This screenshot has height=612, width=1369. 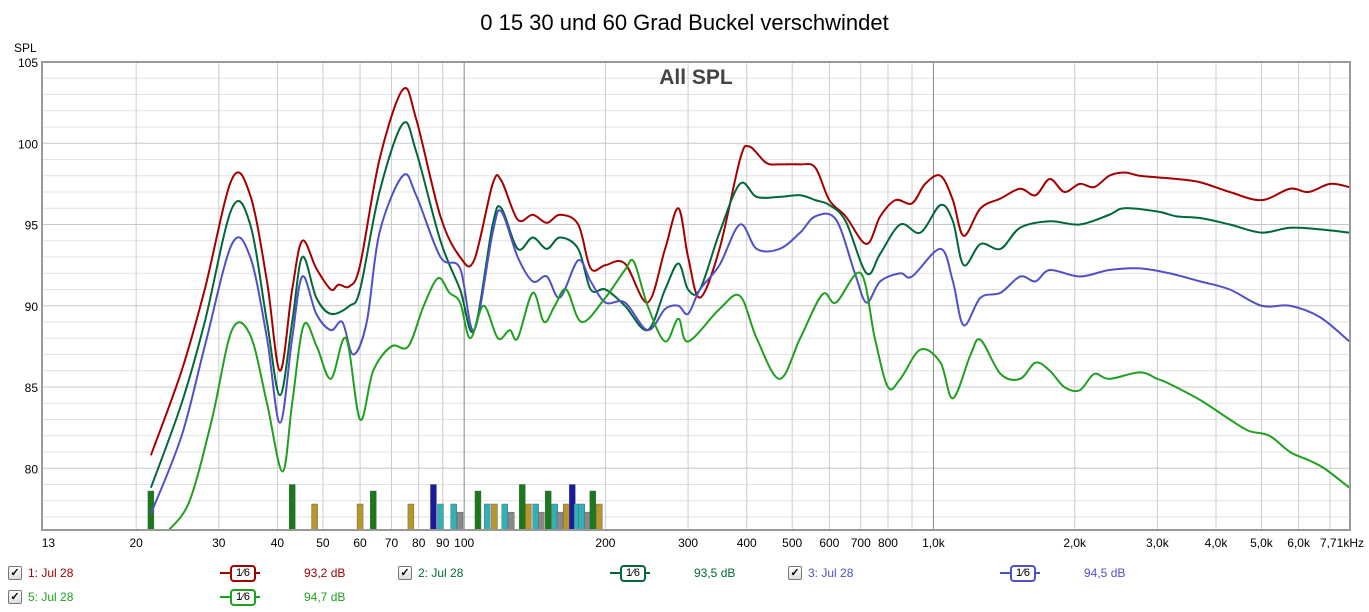 I want to click on x-tick-label: 6,0k, so click(x=1299, y=543).